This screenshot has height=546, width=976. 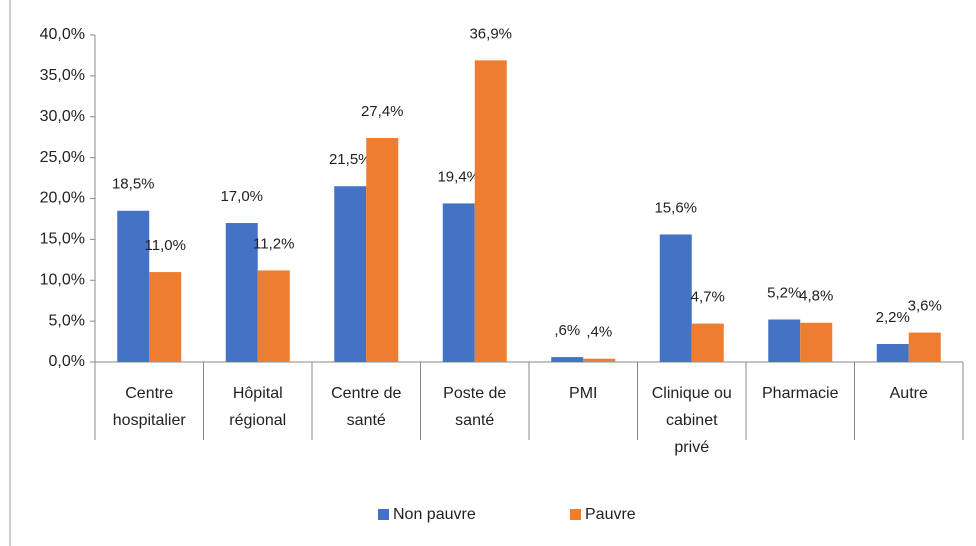 What do you see at coordinates (474, 393) in the screenshot?
I see `x-tick-label: Poste de` at bounding box center [474, 393].